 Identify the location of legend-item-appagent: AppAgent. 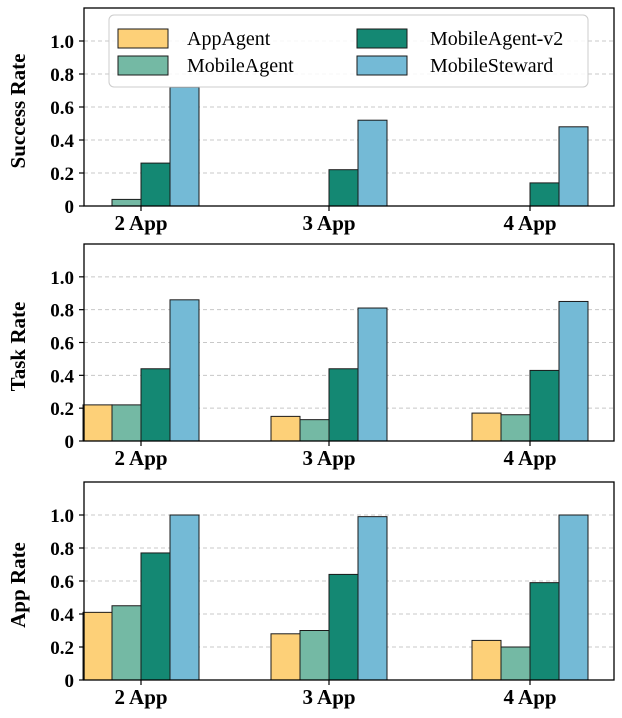
(194, 39).